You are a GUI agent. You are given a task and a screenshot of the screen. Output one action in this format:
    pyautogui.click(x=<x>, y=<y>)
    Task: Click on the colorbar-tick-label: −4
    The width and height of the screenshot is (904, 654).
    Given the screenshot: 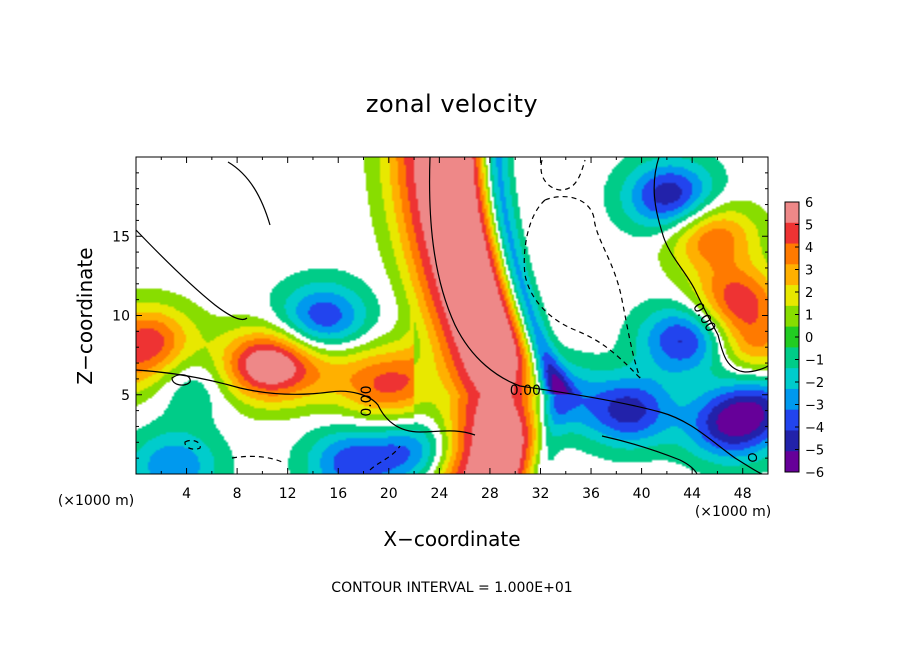 What is the action you would take?
    pyautogui.click(x=814, y=428)
    